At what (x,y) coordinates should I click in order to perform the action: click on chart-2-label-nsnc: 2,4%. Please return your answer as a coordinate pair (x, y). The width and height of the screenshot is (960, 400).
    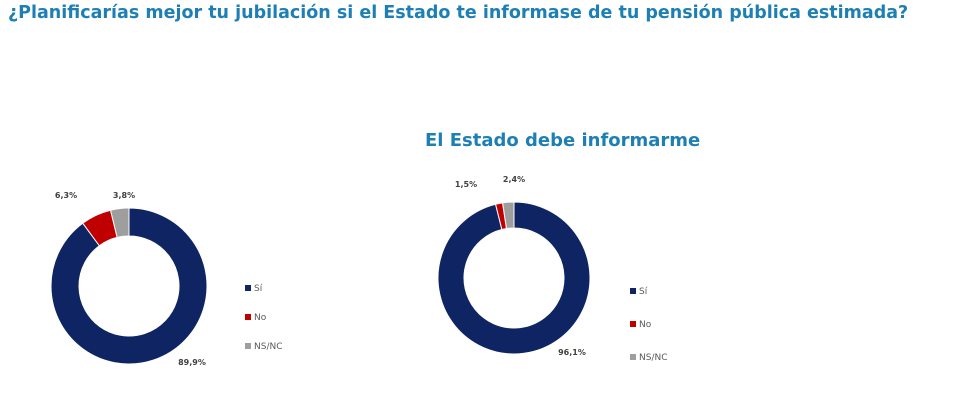
    Looking at the image, I should click on (514, 179).